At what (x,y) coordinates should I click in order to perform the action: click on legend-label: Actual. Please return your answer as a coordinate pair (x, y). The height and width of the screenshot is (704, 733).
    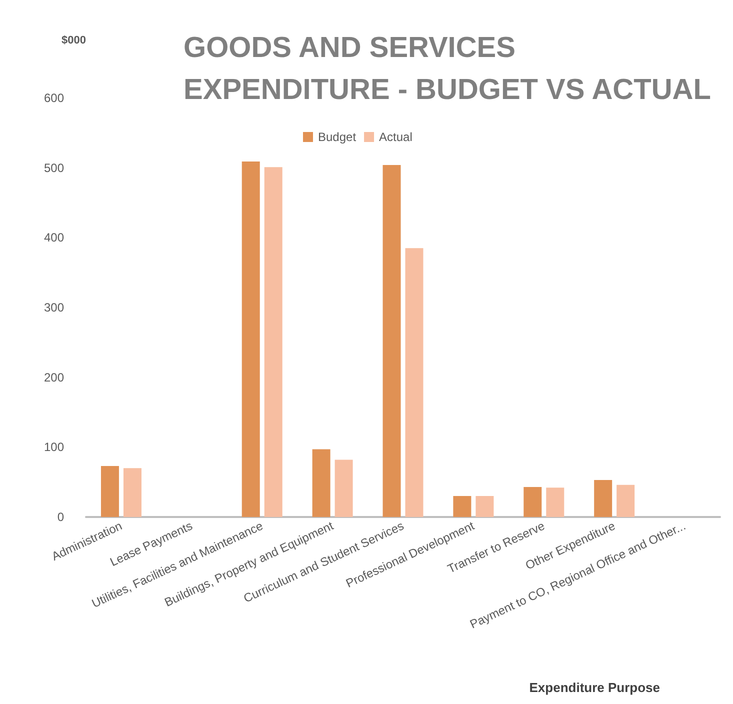
    Looking at the image, I should click on (395, 137).